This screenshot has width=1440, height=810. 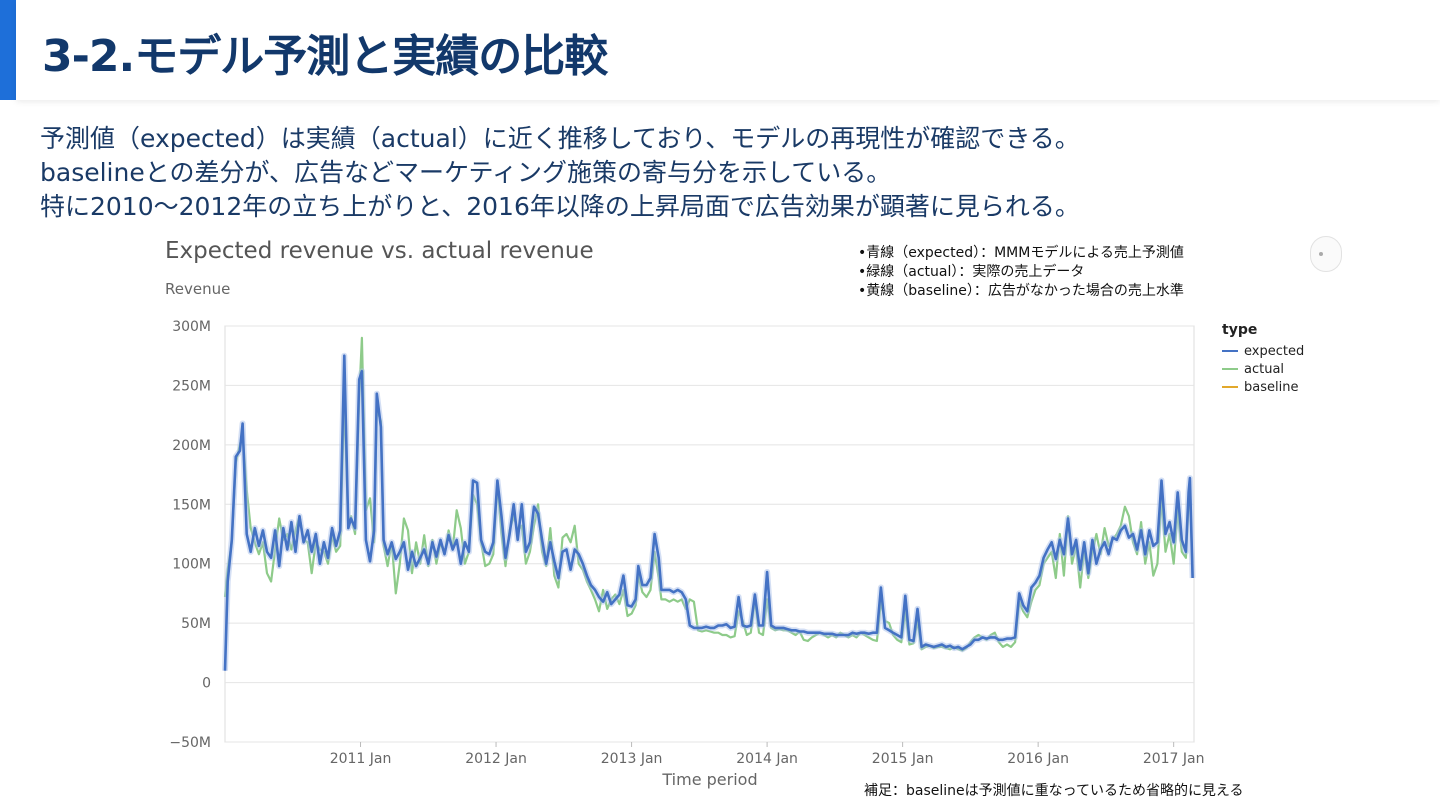 I want to click on legend-label-expected: expected, so click(x=1274, y=351).